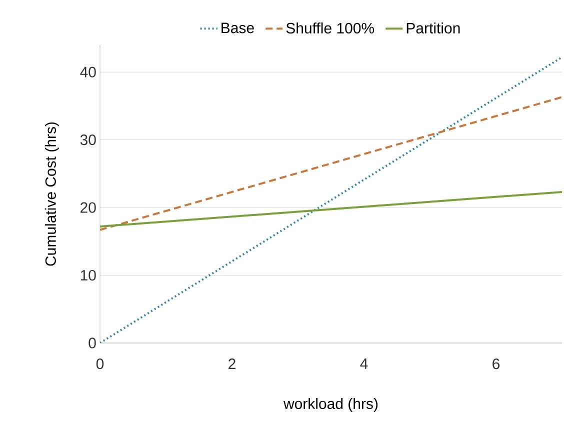 The height and width of the screenshot is (438, 564). Describe the element at coordinates (88, 275) in the screenshot. I see `y-tick-label: 10` at that location.